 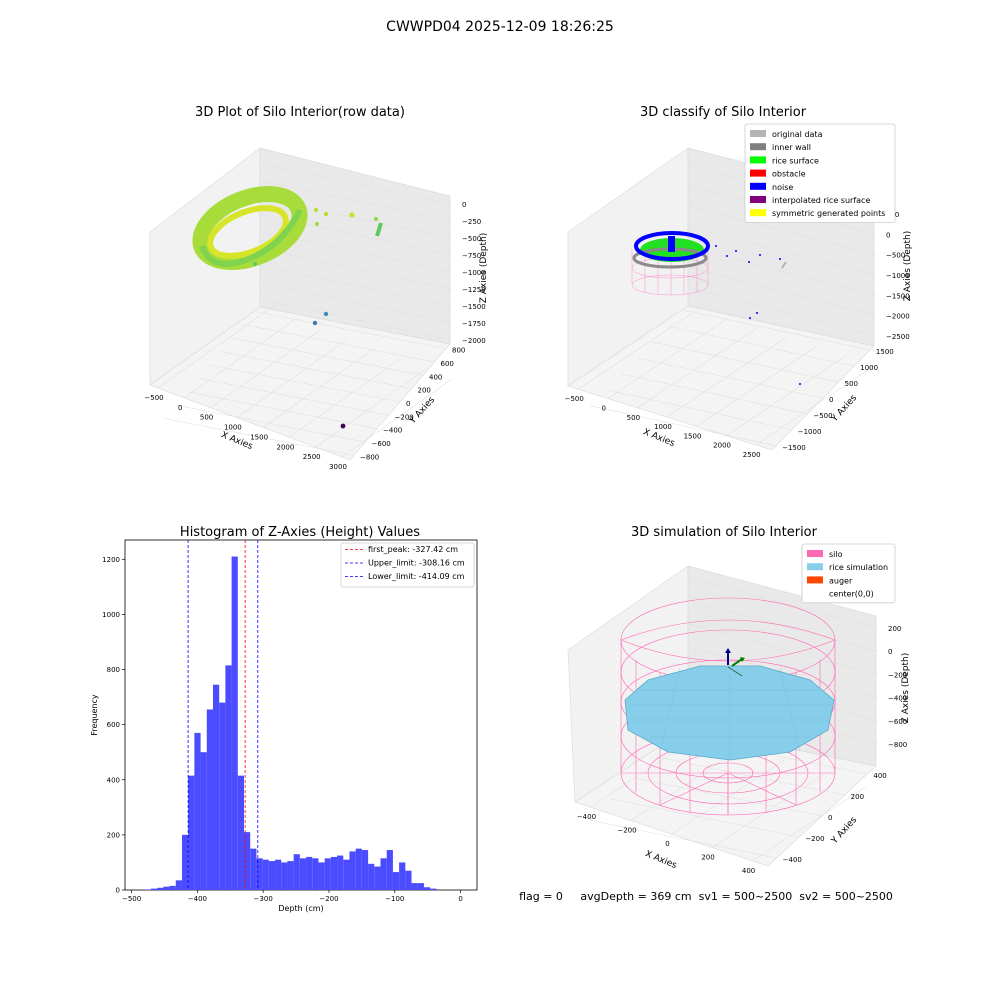 I want to click on panel1-zlabel: Z Axies (Depth), so click(x=484, y=268).